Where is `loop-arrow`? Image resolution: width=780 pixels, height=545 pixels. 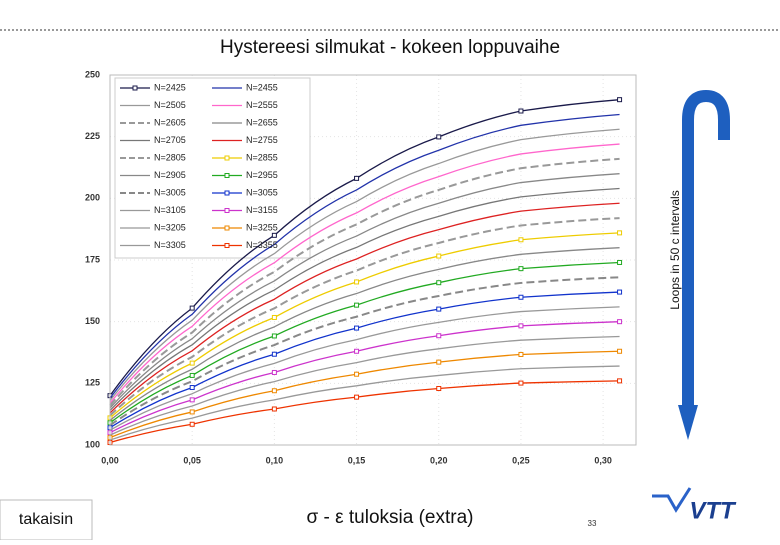
loop-arrow is located at coordinates (706, 247).